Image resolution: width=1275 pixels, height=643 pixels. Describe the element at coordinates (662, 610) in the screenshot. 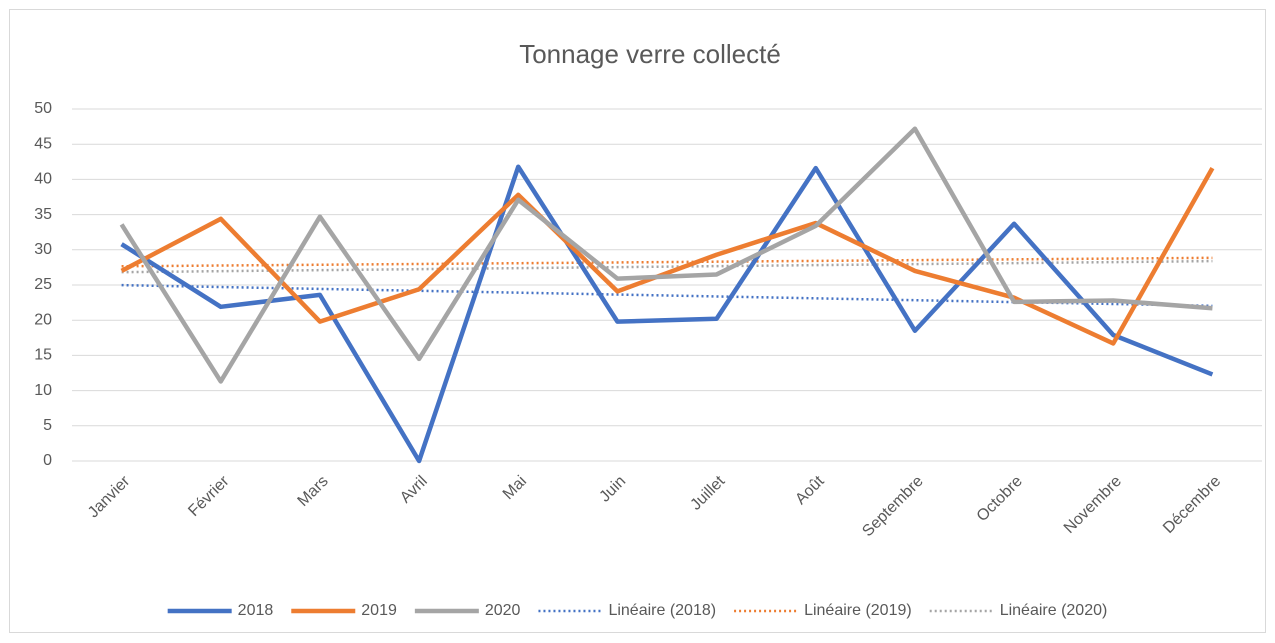

I see `legend-label: Linéaire (2018)` at that location.